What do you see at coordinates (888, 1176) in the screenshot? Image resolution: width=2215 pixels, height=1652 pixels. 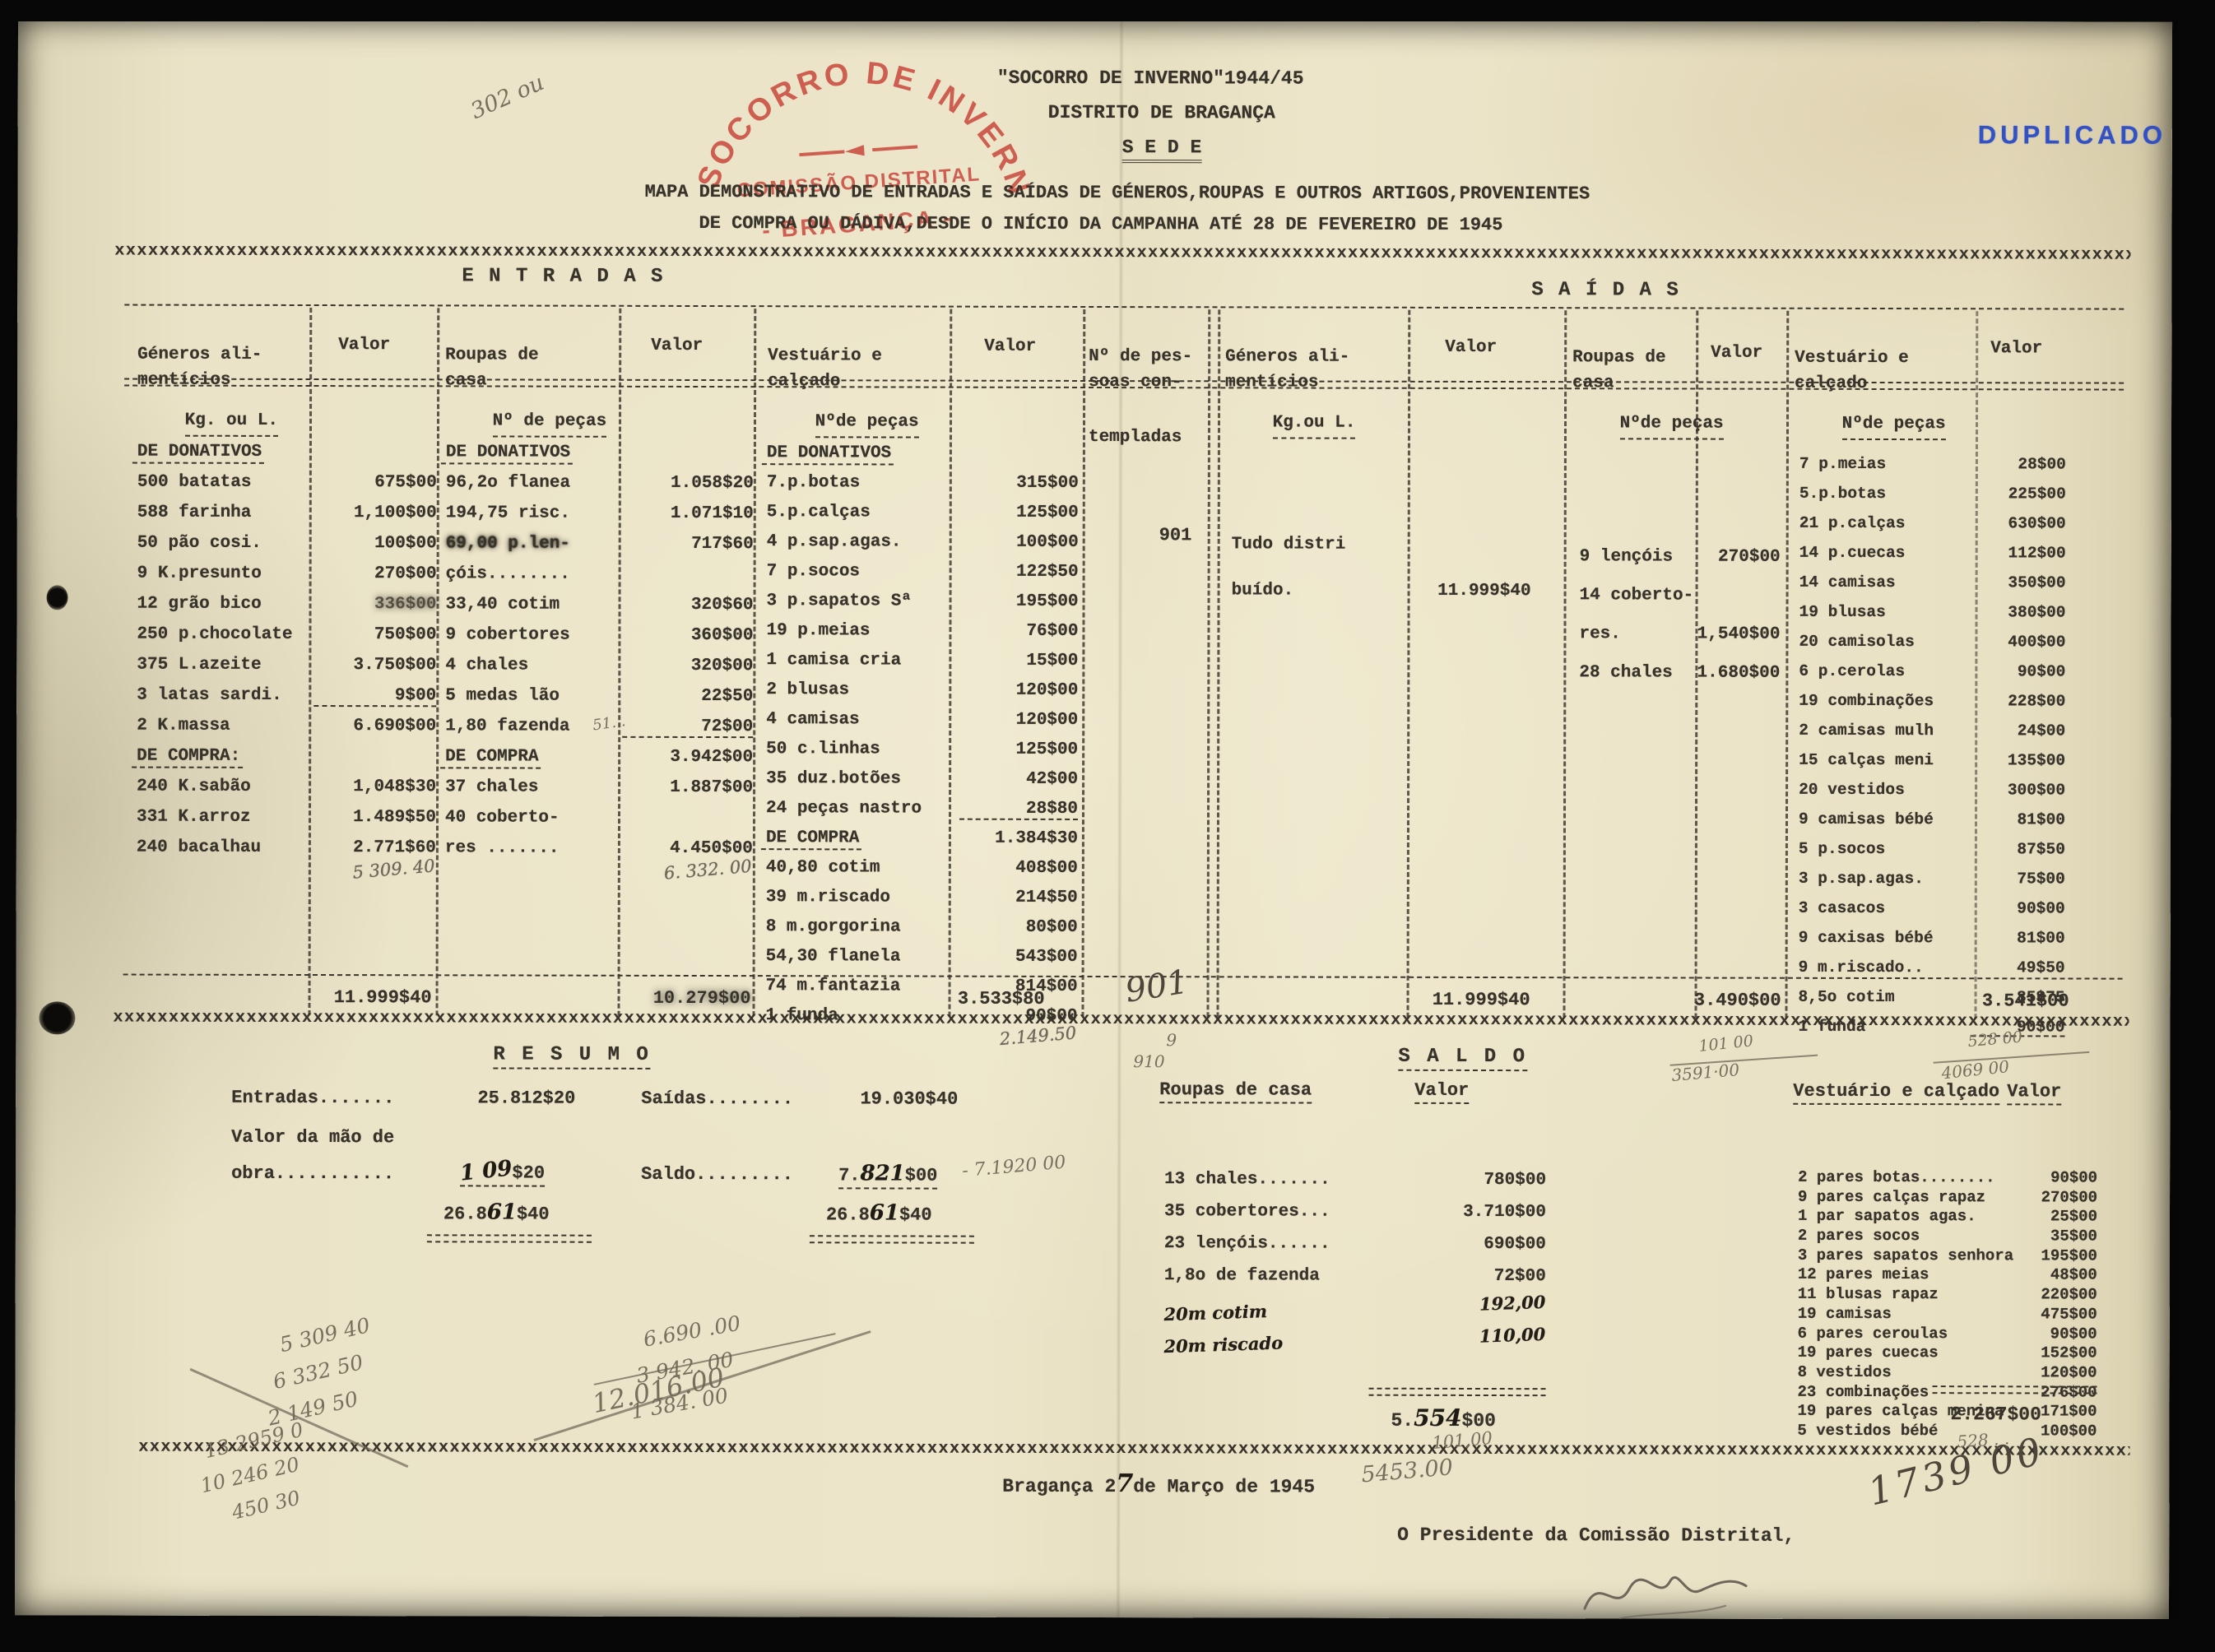 I see `resumo-saldo-value: 7. 821 $00` at bounding box center [888, 1176].